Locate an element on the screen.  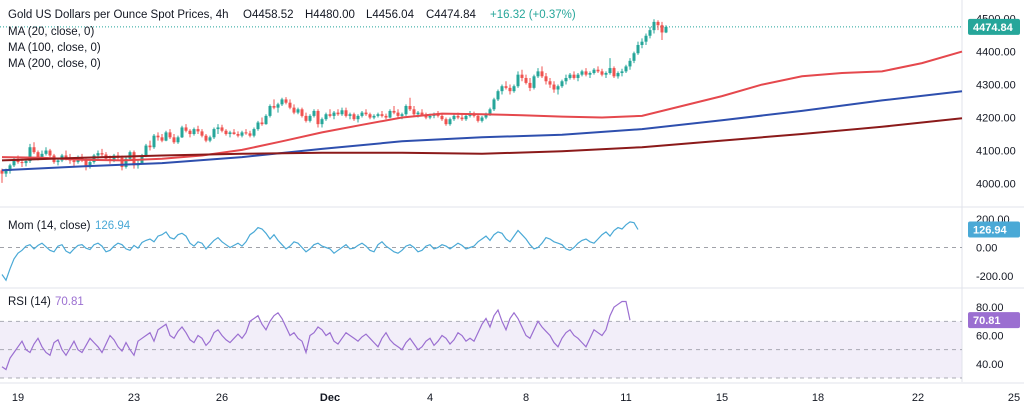
legend-ma100: MA (100, close, 0) is located at coordinates (54, 48).